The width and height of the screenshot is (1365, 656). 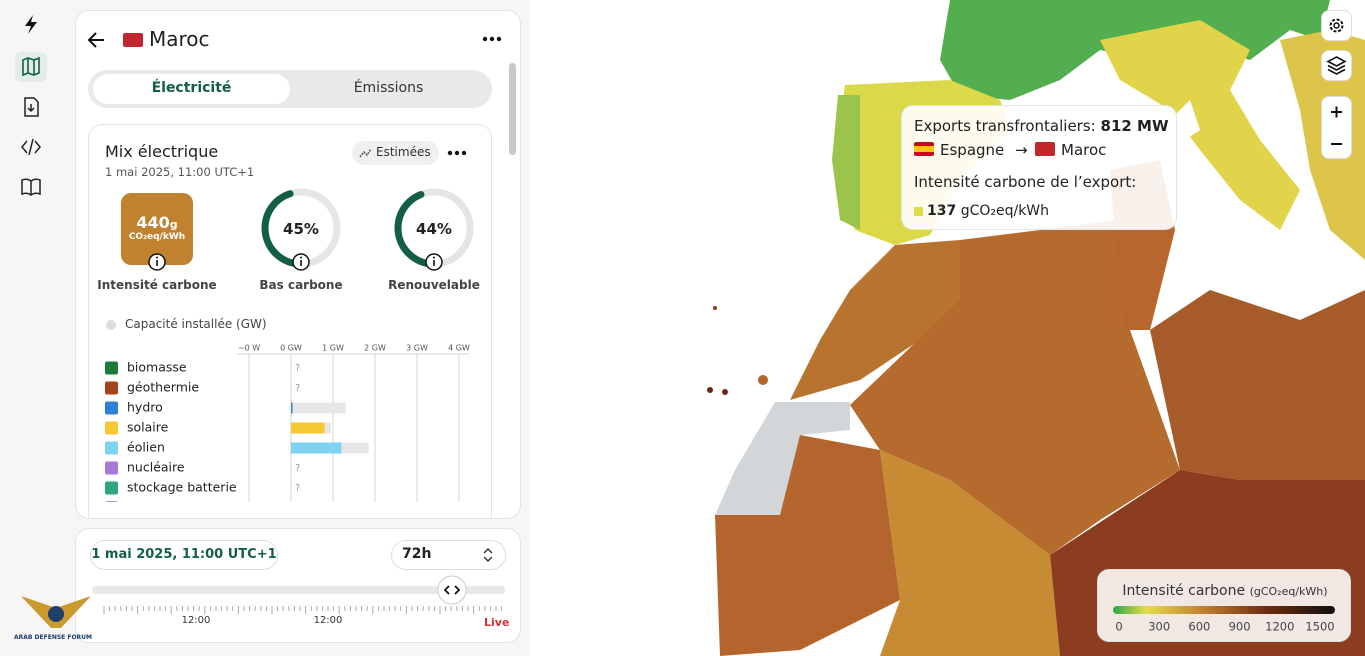 I want to click on card-menu, so click(x=458, y=153).